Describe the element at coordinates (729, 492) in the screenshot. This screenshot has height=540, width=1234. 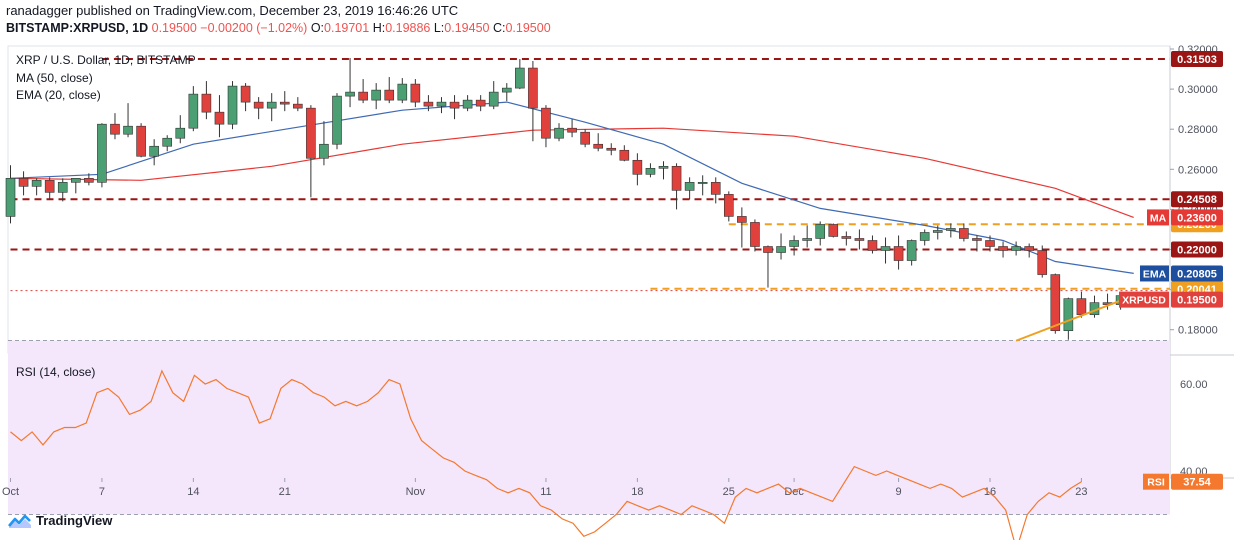
I see `time-tick-label: 25` at that location.